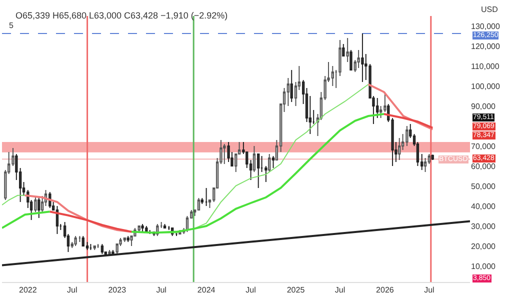 This screenshot has height=300, width=515. Describe the element at coordinates (483, 186) in the screenshot. I see `y-tick-label: 50,000` at that location.